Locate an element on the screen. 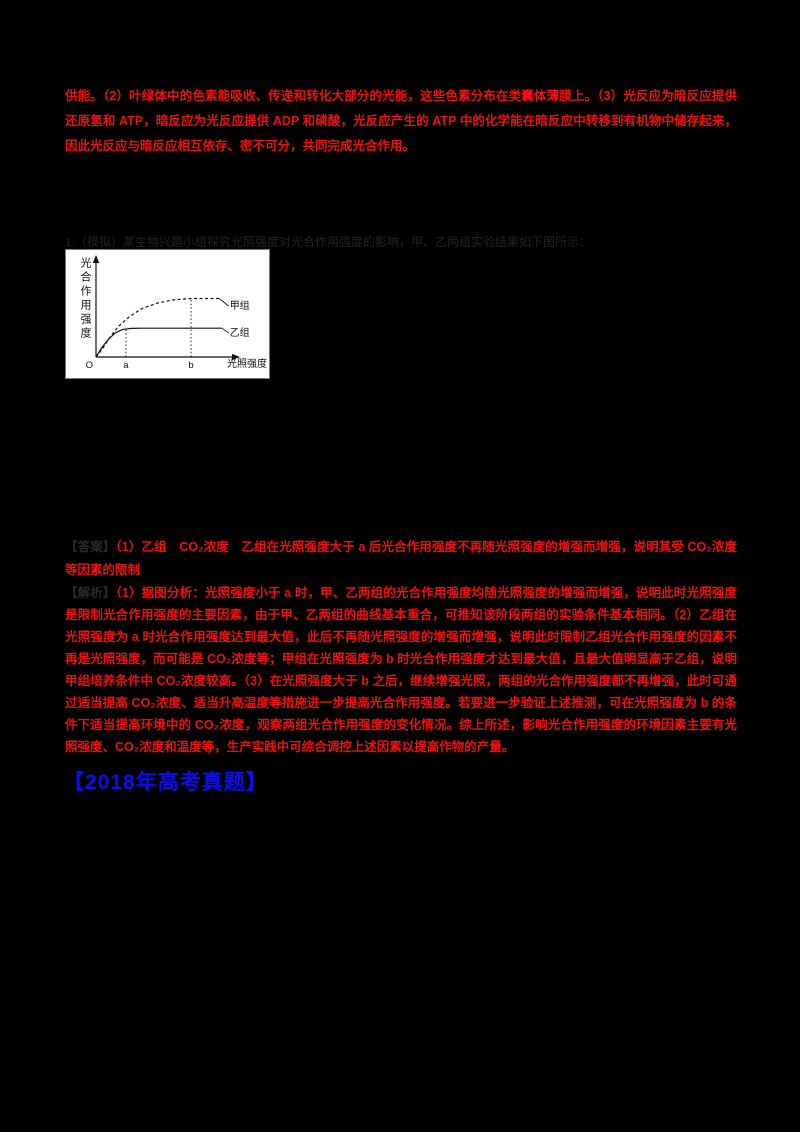 This screenshot has width=800, height=1132. analysis-label: 【解析】 is located at coordinates (90, 593).